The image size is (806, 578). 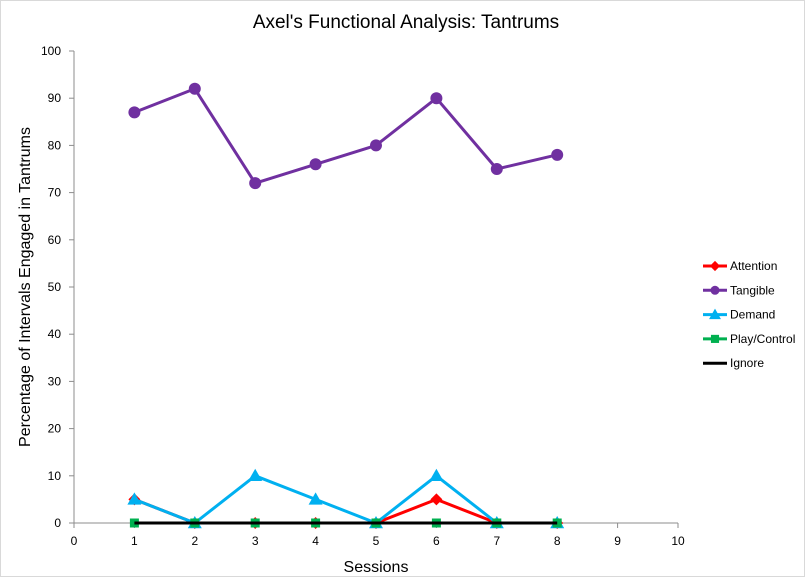 I want to click on legend-item-play-control: Play/Control, so click(x=749, y=339).